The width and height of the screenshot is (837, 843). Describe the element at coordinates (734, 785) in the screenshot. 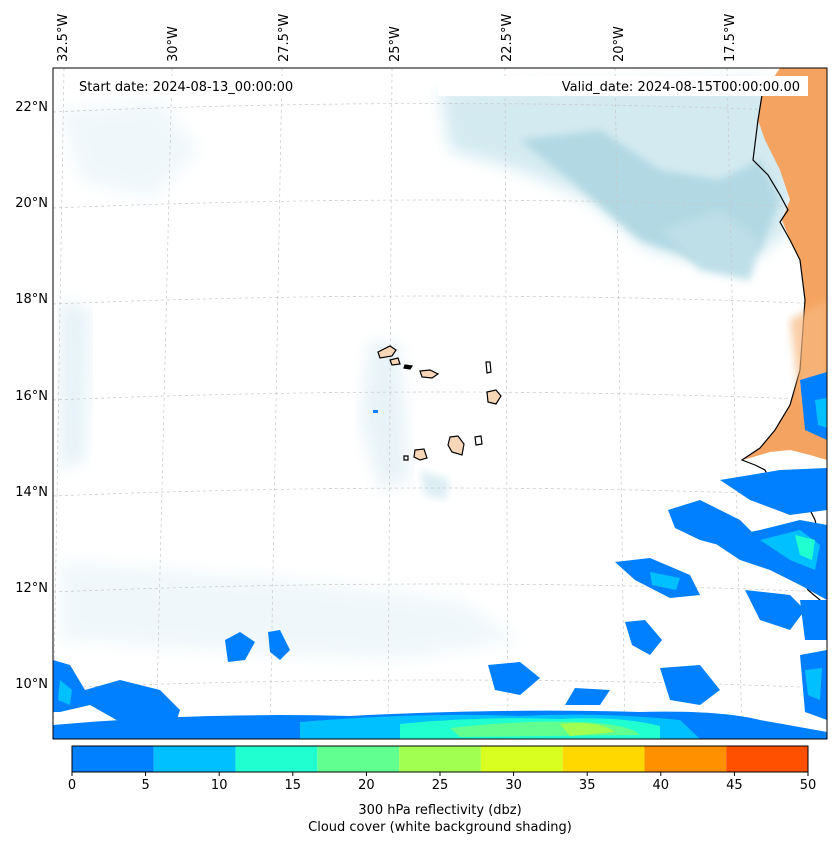

I see `colorbar-tick-label: 45` at that location.